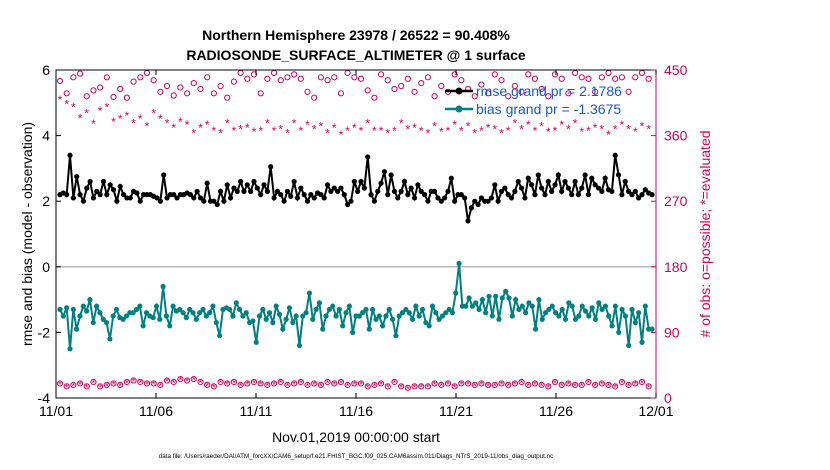 This screenshot has width=830, height=470. I want to click on x-tick-label: 11/26, so click(556, 411).